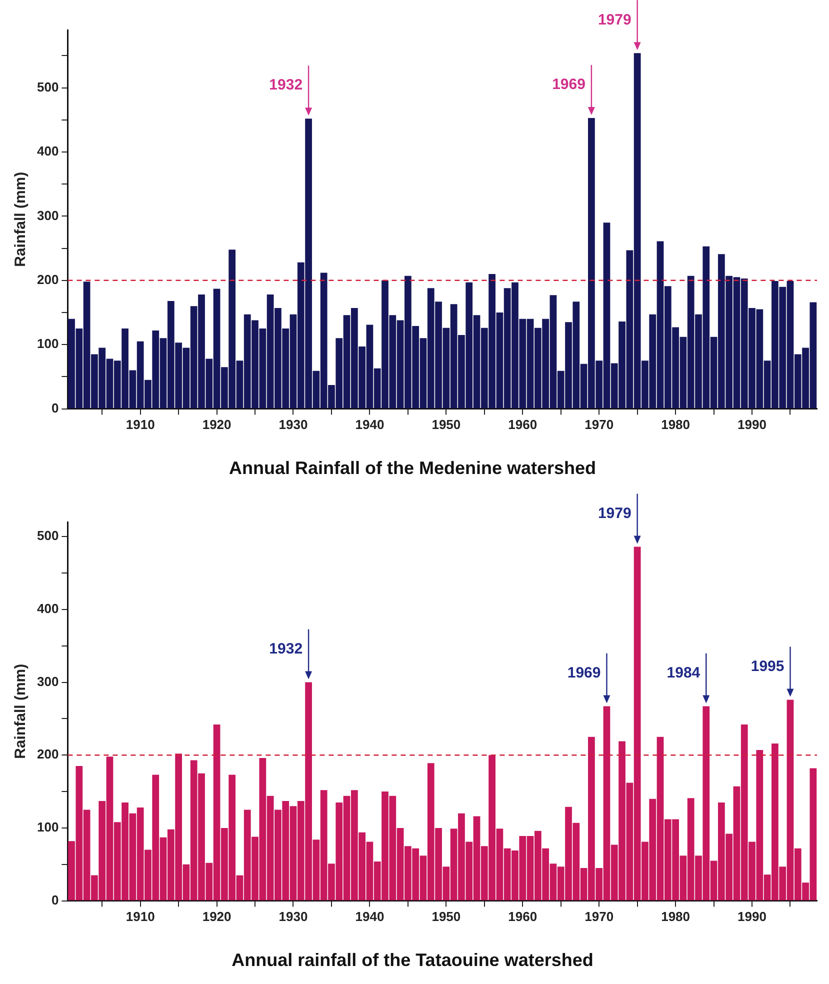 The image size is (829, 984). What do you see at coordinates (683, 673) in the screenshot?
I see `annotation: 1984` at bounding box center [683, 673].